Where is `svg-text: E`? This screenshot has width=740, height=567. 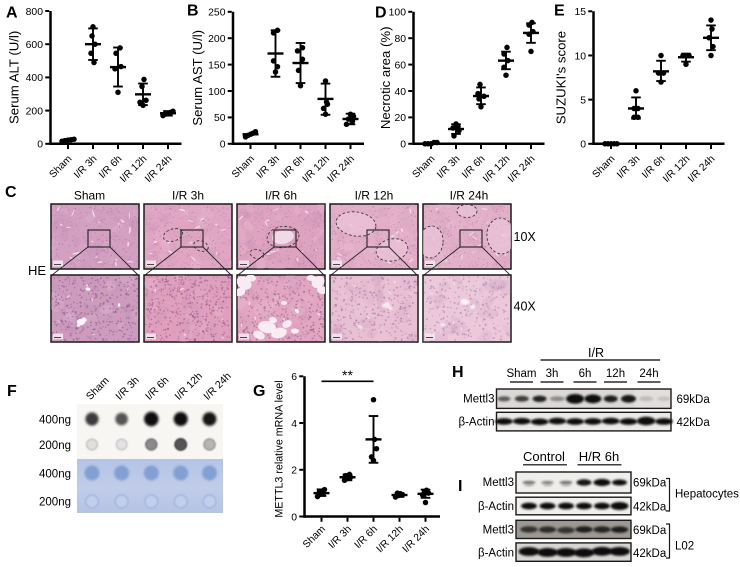 svg-text: E is located at coordinates (559, 11).